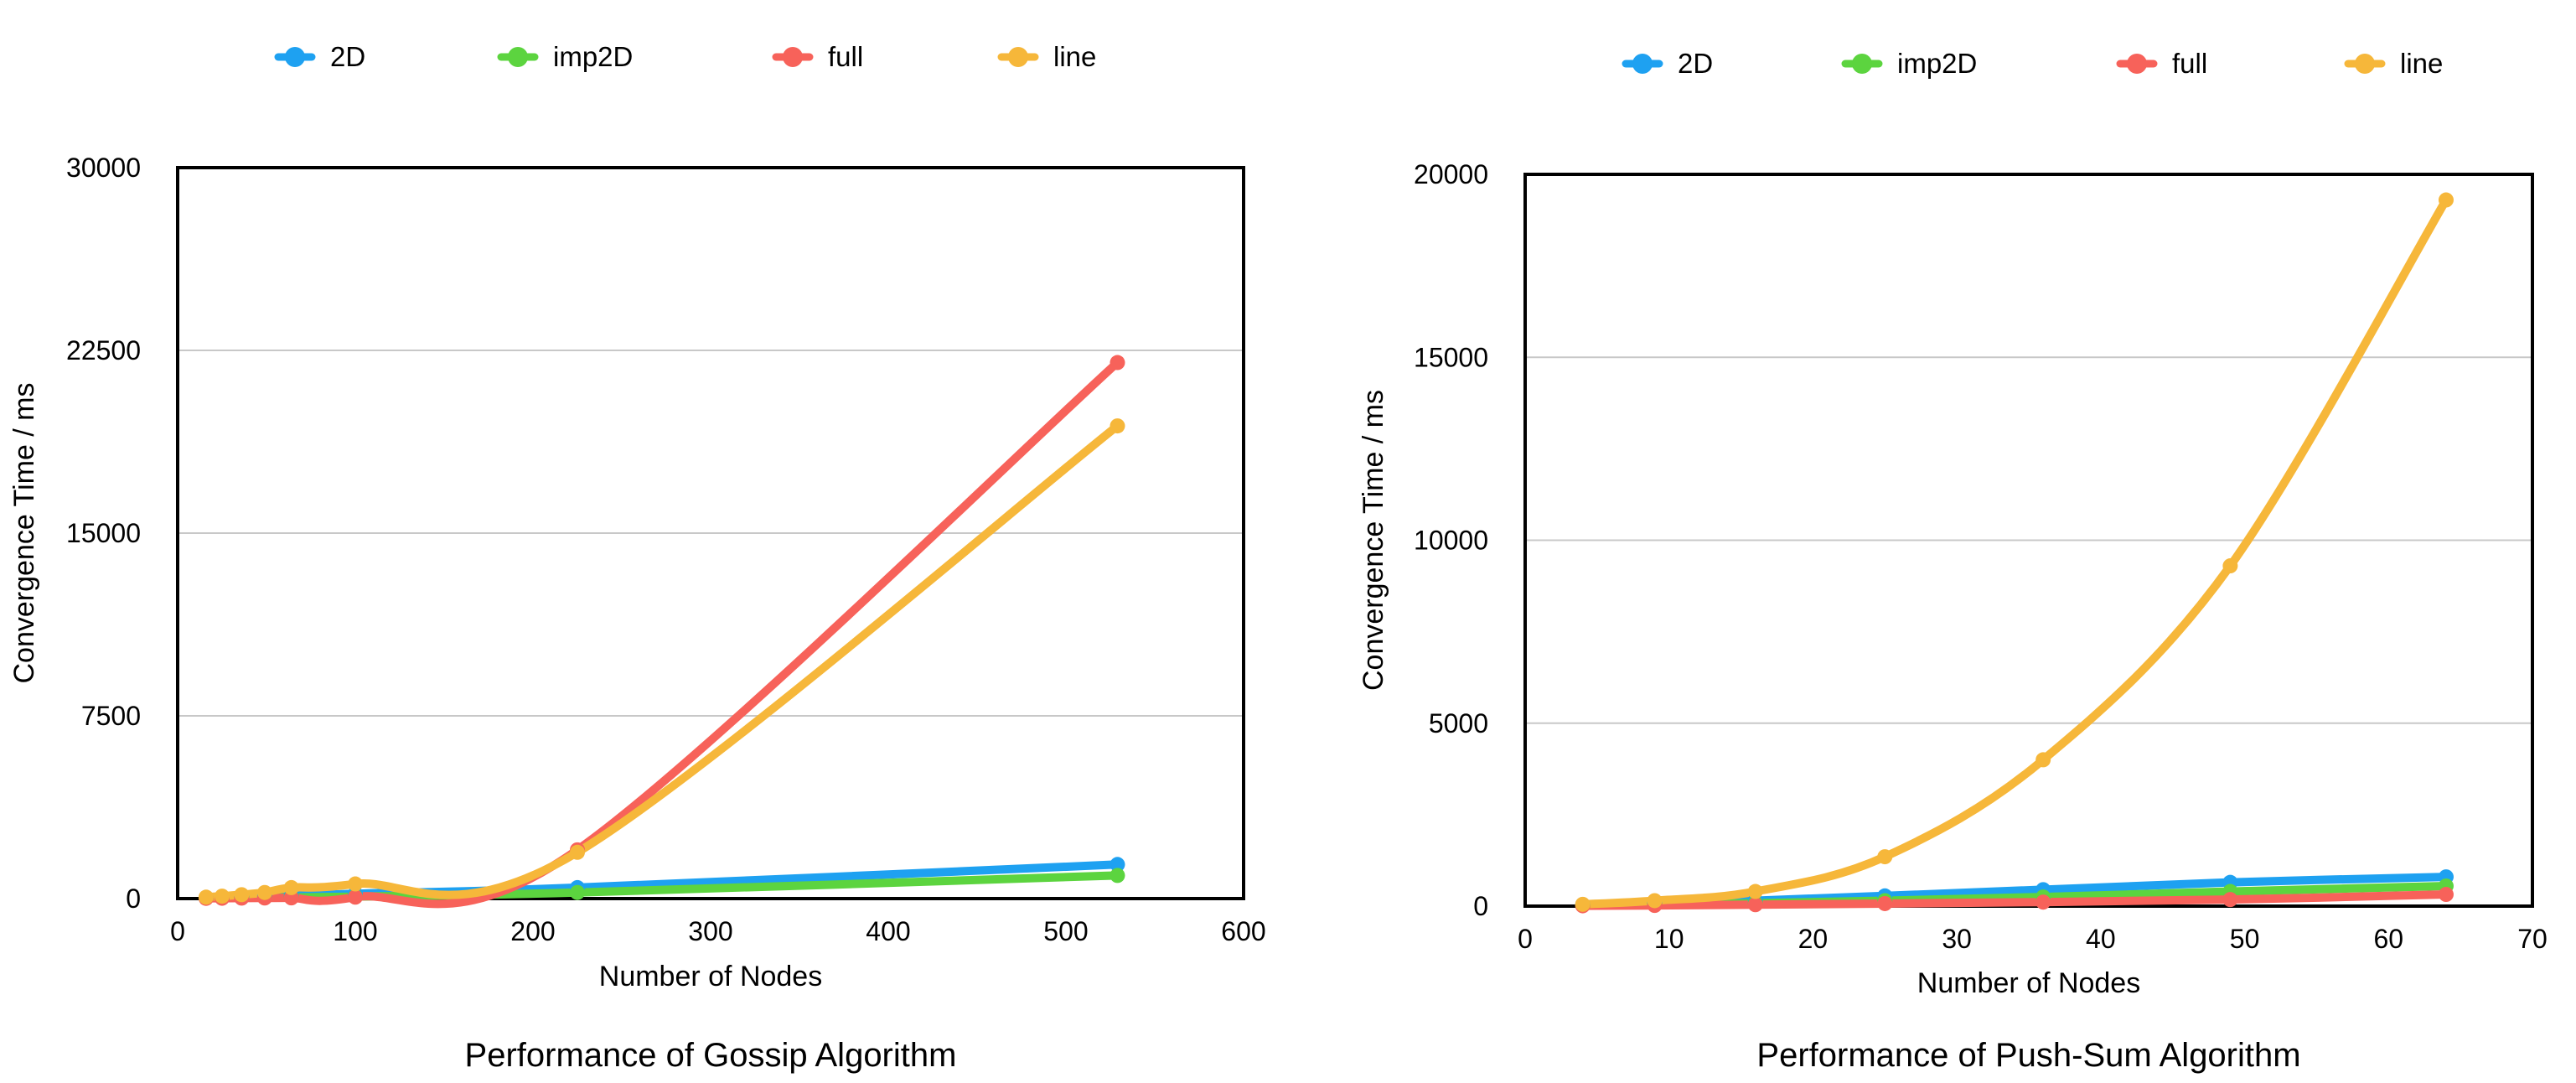 This screenshot has width=2576, height=1083. Describe the element at coordinates (2101, 939) in the screenshot. I see `x-tick-label: 40` at that location.